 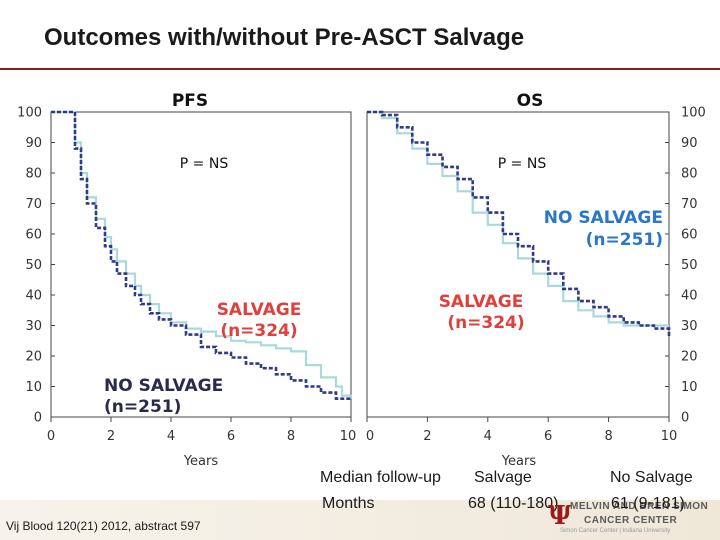 What do you see at coordinates (481, 302) in the screenshot?
I see `os-salvage-label: SALVAGE` at bounding box center [481, 302].